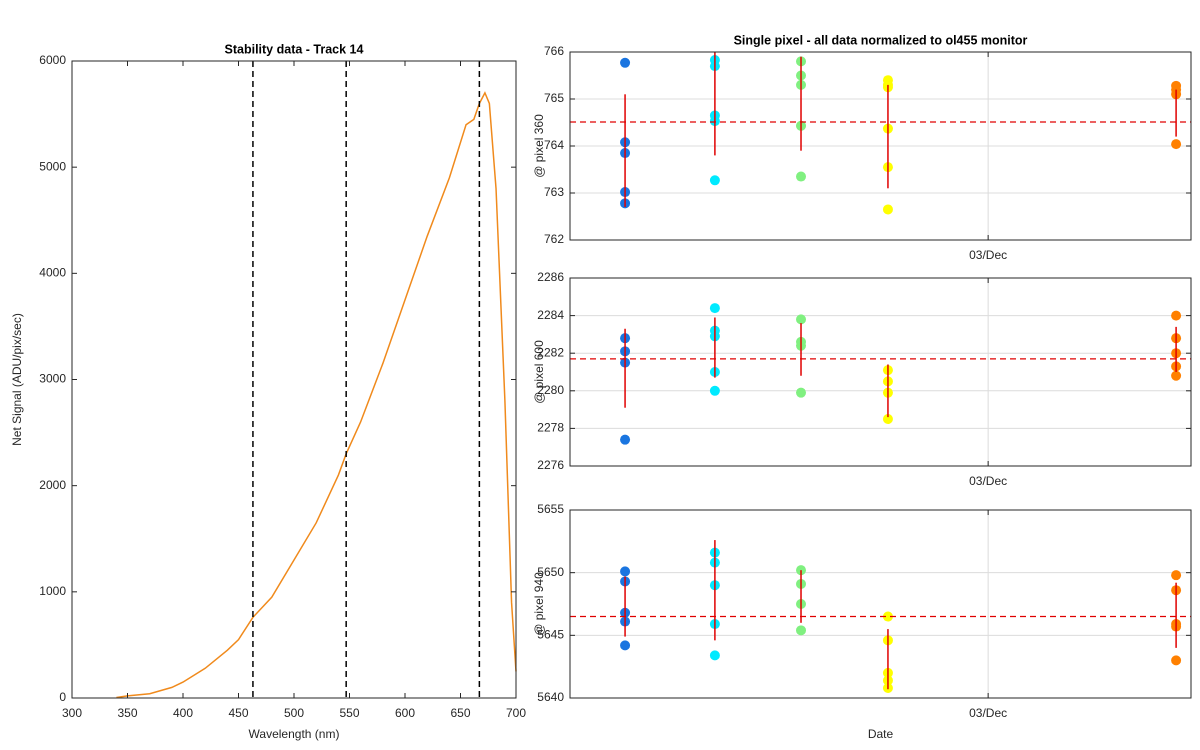 Image resolution: width=1200 pixels, height=750 pixels. I want to click on x-tick-label: 400, so click(183, 713).